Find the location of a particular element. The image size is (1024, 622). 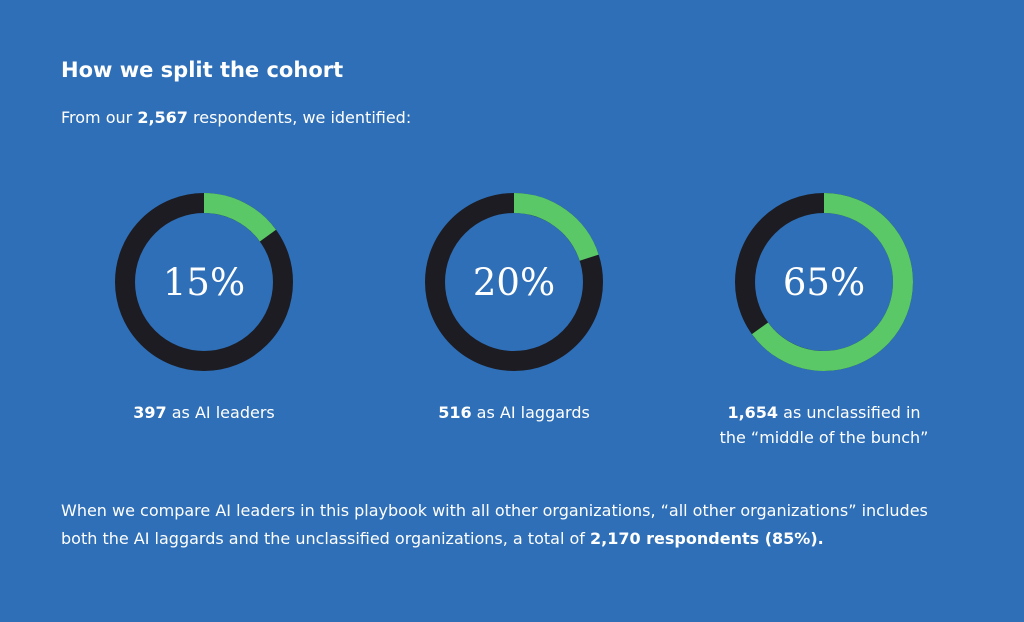

donut-svg-laggards: 20% is located at coordinates (514, 282).